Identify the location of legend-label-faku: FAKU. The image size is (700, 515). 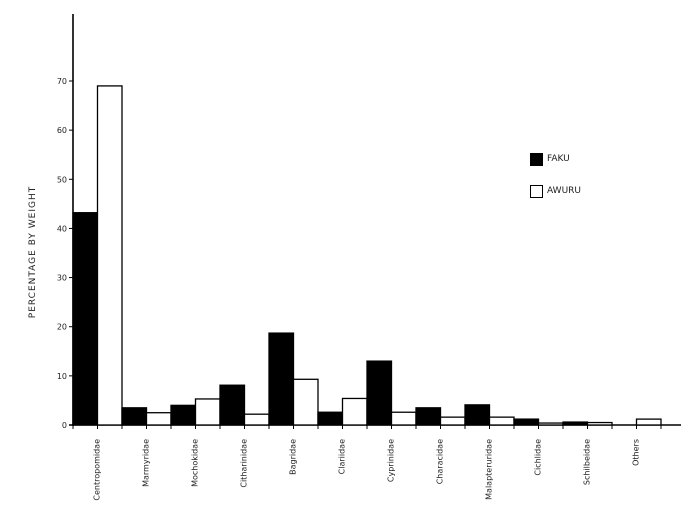
(558, 159).